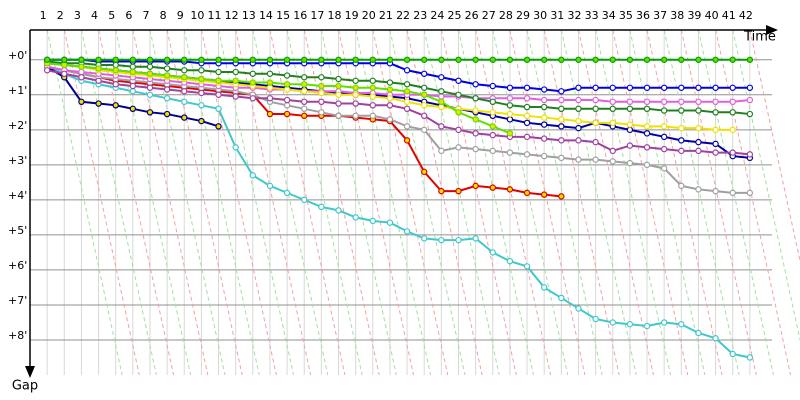 This screenshot has height=400, width=800. I want to click on x-tick-label: 21, so click(386, 15).